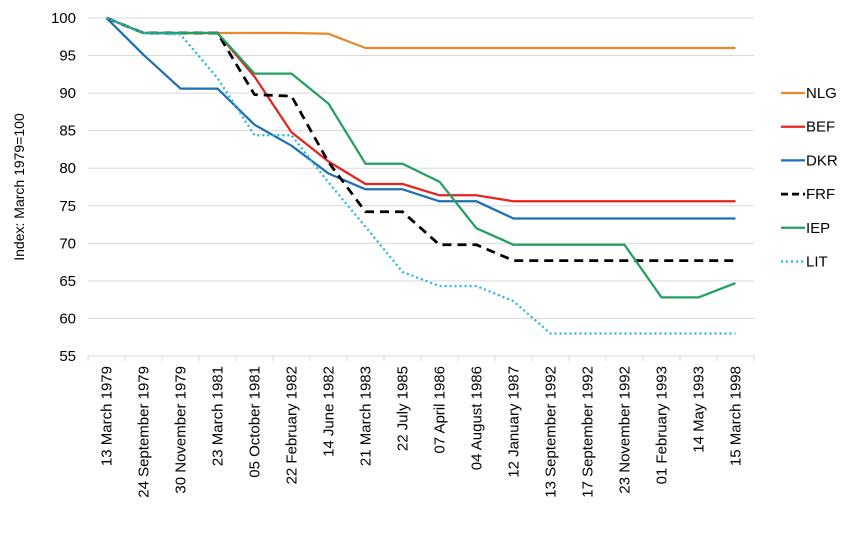  Describe the element at coordinates (67, 168) in the screenshot. I see `y-tick-label: 80` at that location.